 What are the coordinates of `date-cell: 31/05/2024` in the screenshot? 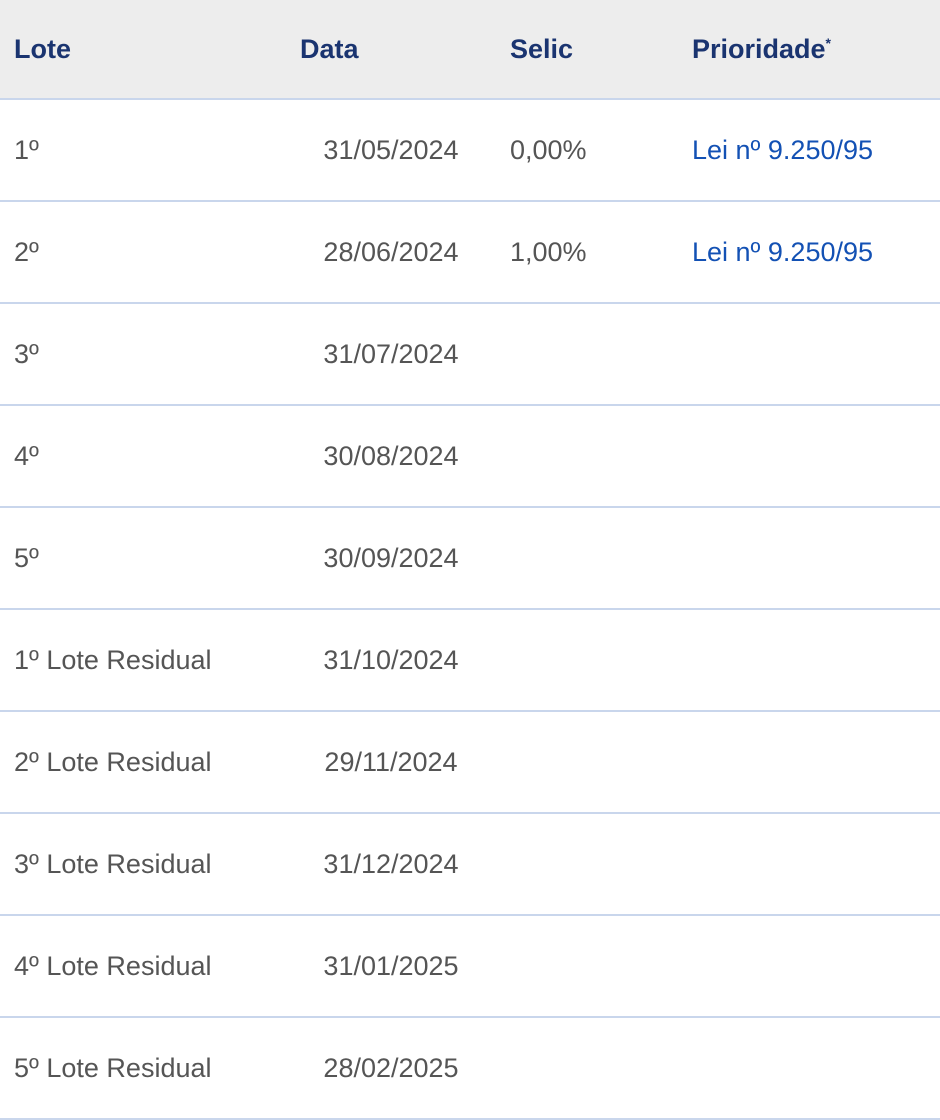 It's located at (391, 150).